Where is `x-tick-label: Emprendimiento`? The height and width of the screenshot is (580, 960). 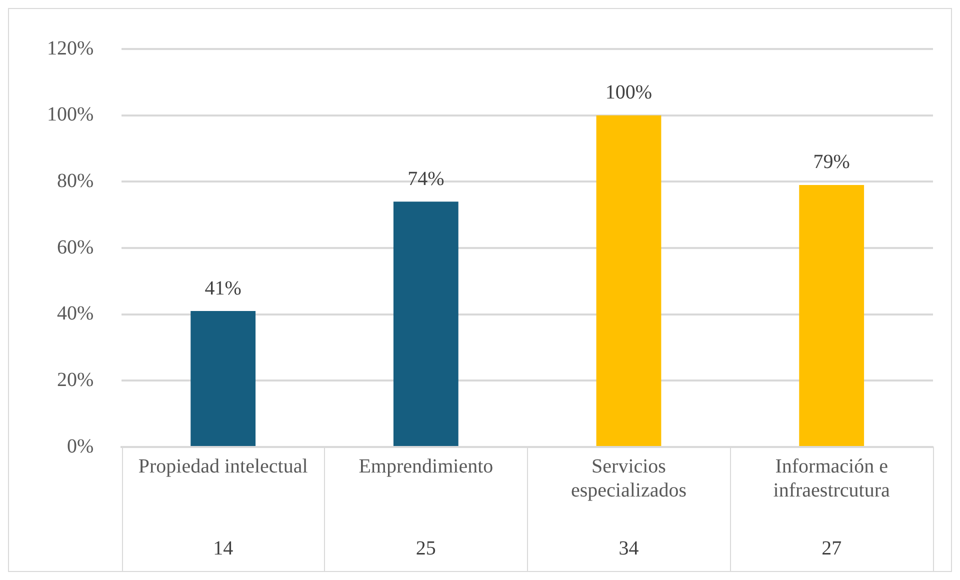
x-tick-label: Emprendimiento is located at coordinates (426, 466).